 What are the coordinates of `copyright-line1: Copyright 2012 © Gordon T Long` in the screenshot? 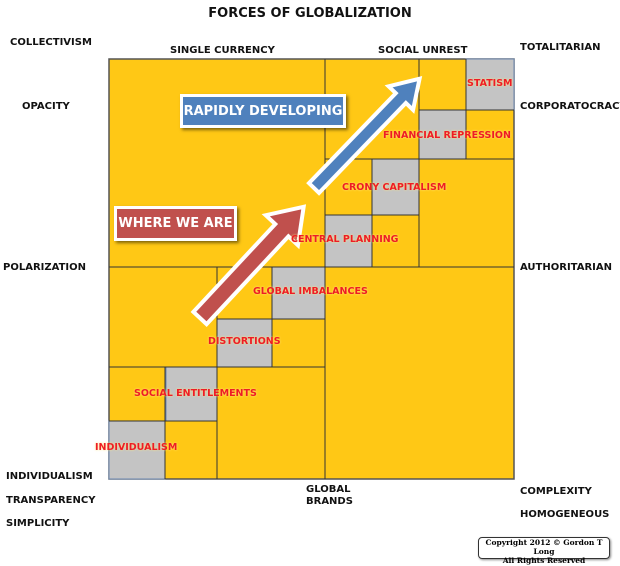 It's located at (544, 547).